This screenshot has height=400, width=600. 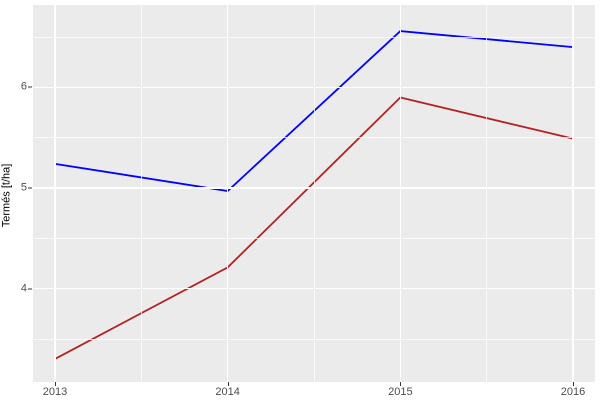 I want to click on x-tick-label: 2013, so click(x=55, y=392).